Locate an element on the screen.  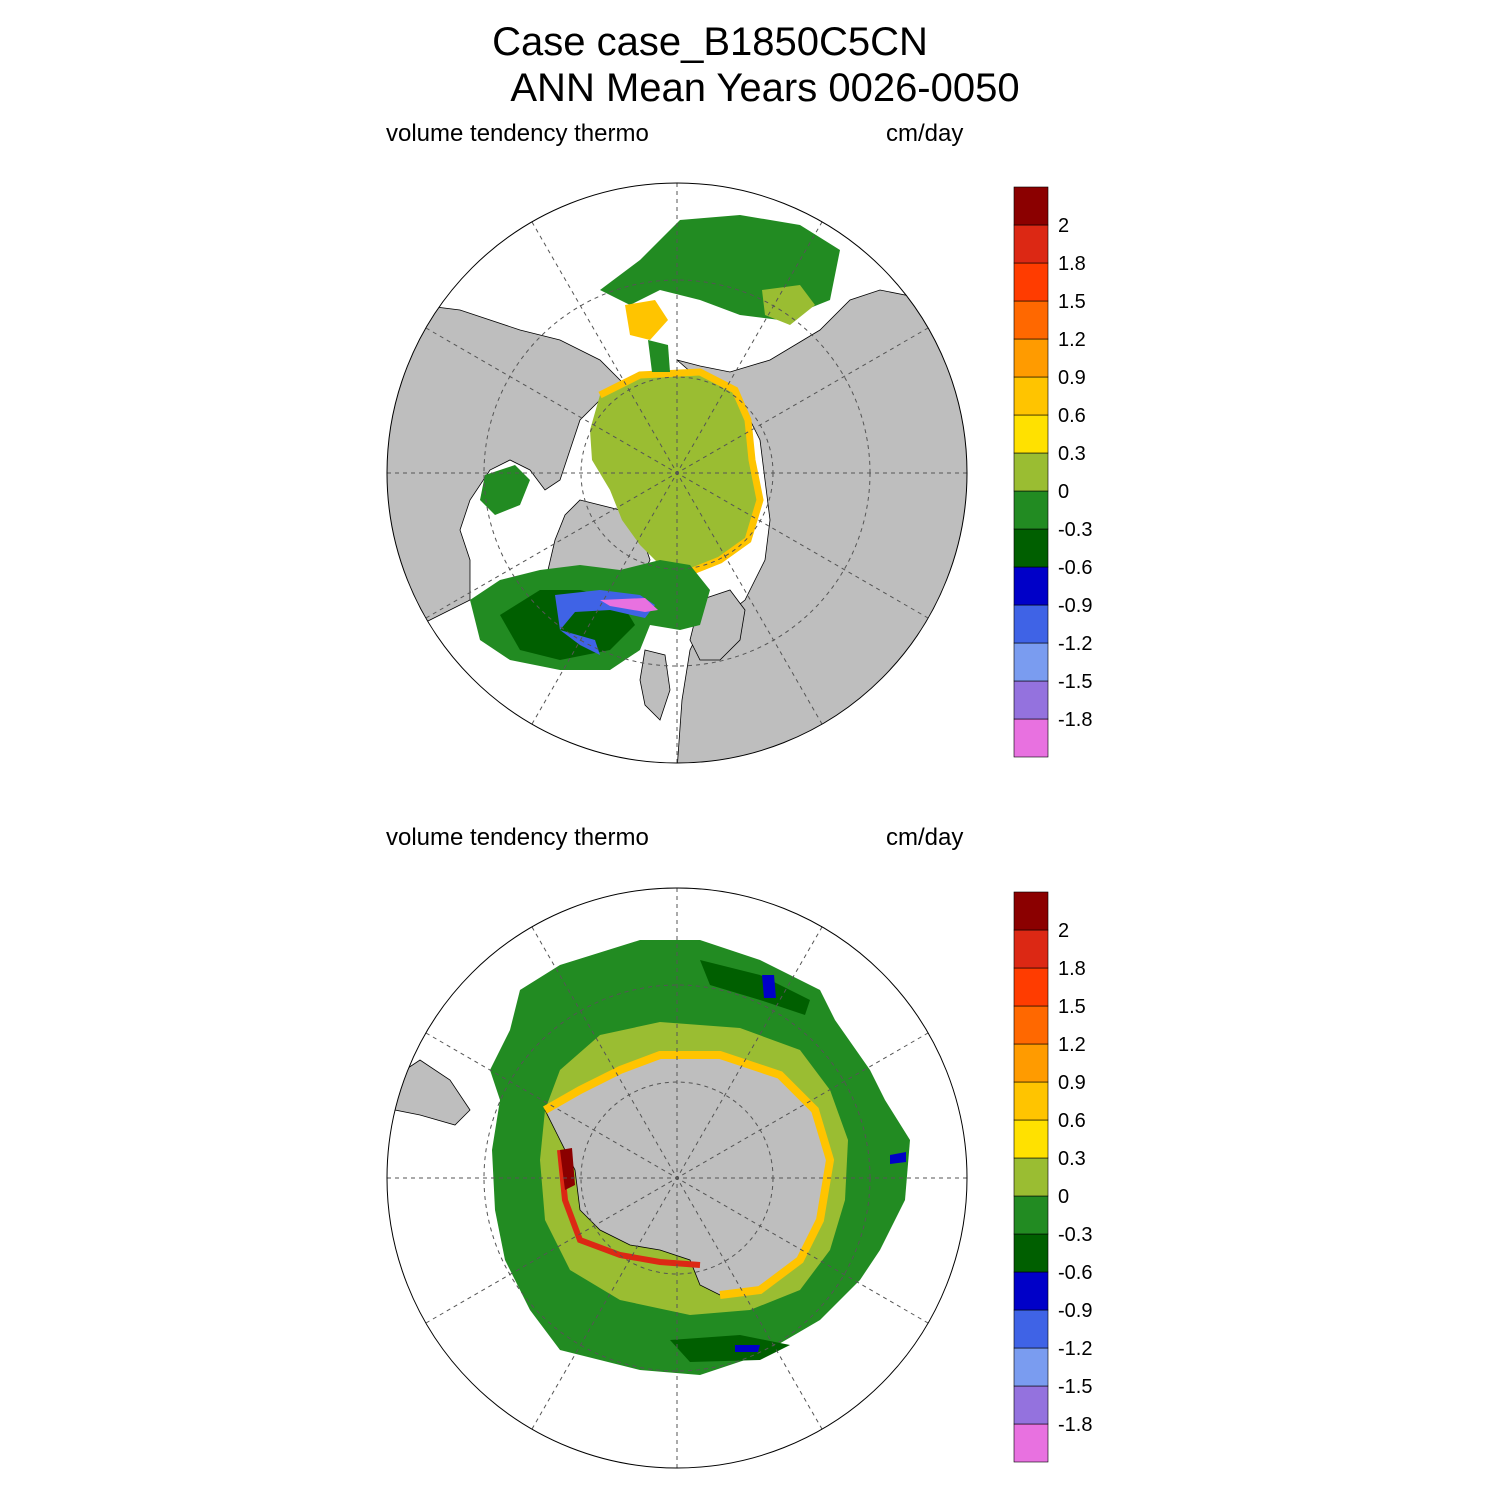
south-colorbar-label: 2 is located at coordinates (1063, 931).